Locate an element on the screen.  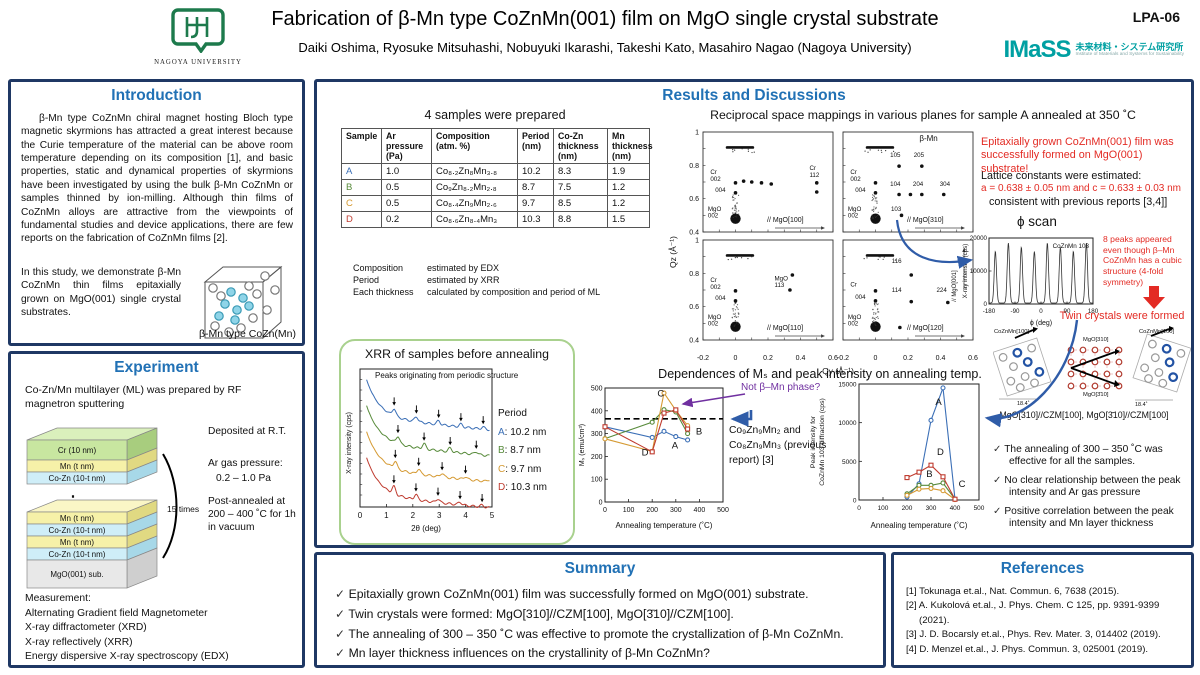
svg-text: 205 is located at coordinates (919, 155).